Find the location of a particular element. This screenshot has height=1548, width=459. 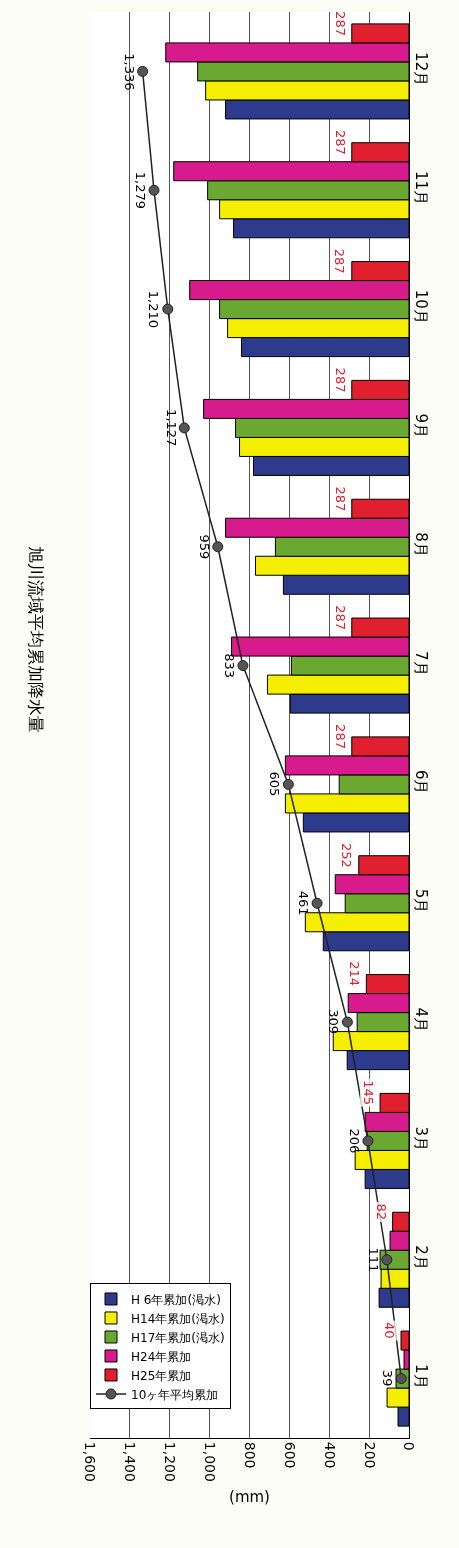

x-tick-label: 0 is located at coordinates (409, 1446).